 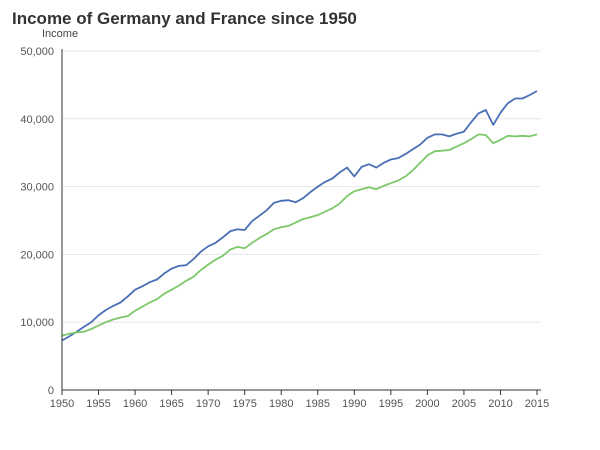 I want to click on y-tick-label: 20,000, so click(x=37, y=255).